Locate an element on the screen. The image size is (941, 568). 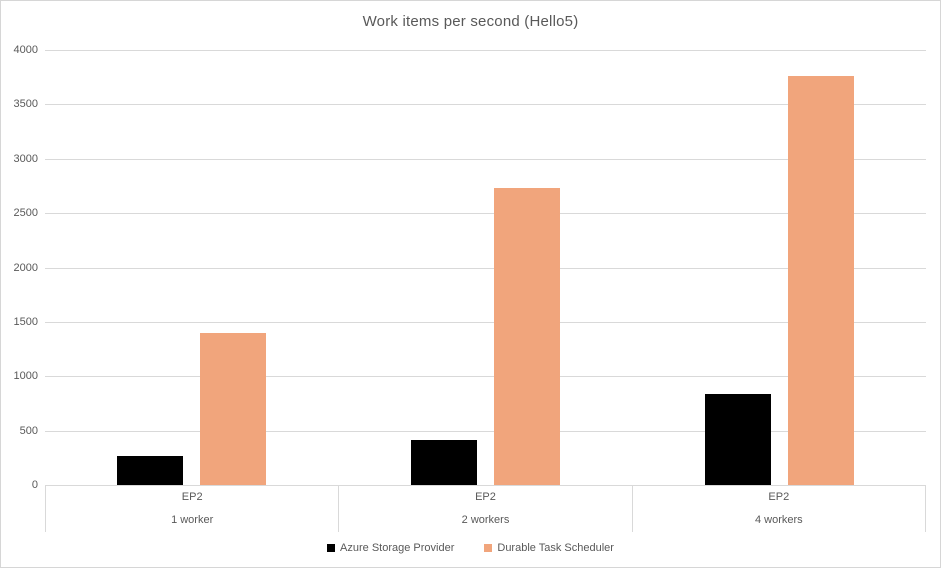
category-cell-2-workers: EP2 2 workers is located at coordinates (484, 508).